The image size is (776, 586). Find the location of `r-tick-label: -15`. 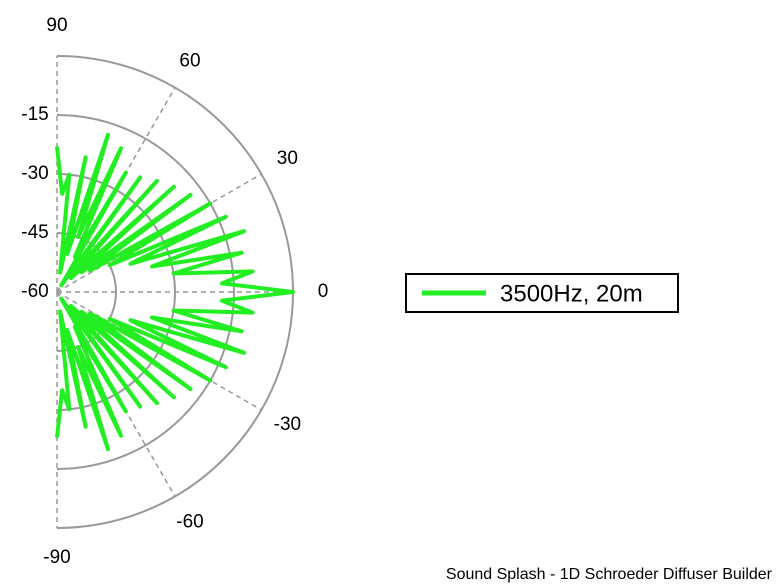

r-tick-label: -15 is located at coordinates (34, 114).